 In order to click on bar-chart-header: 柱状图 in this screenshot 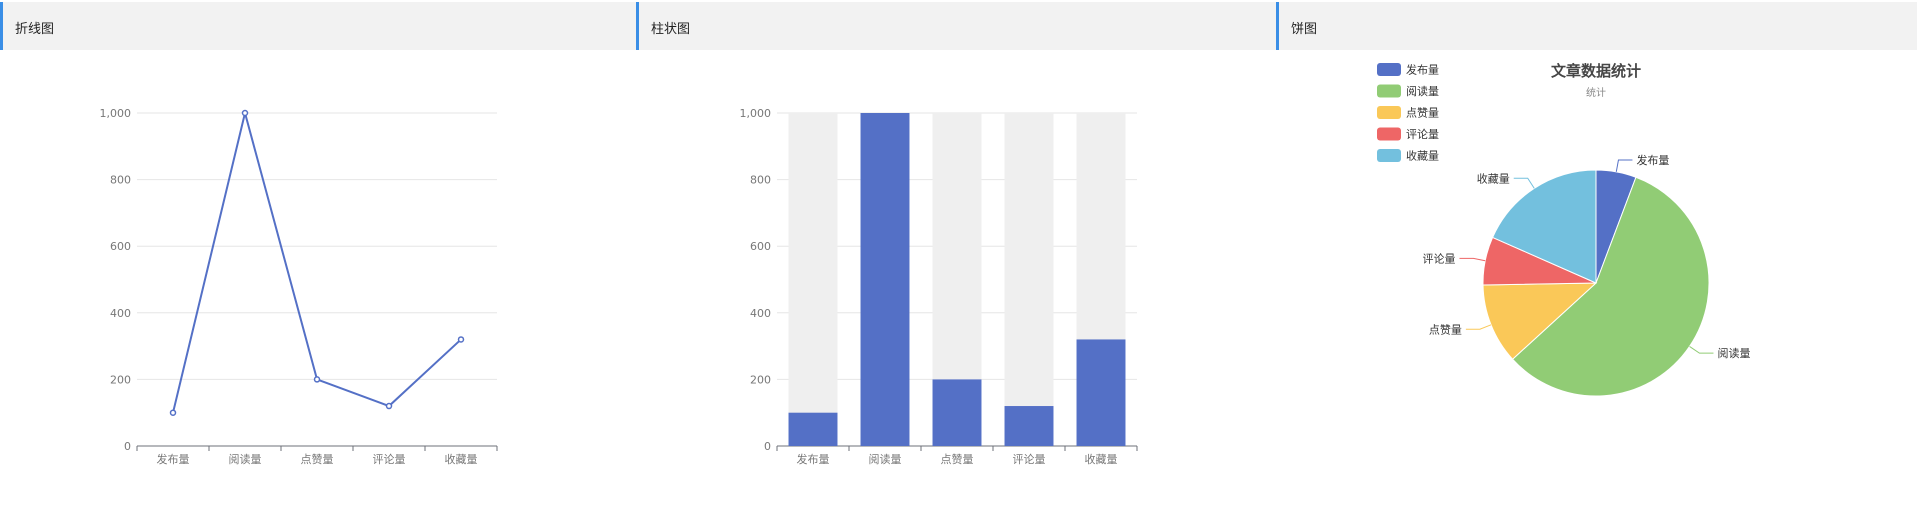, I will do `click(956, 26)`.